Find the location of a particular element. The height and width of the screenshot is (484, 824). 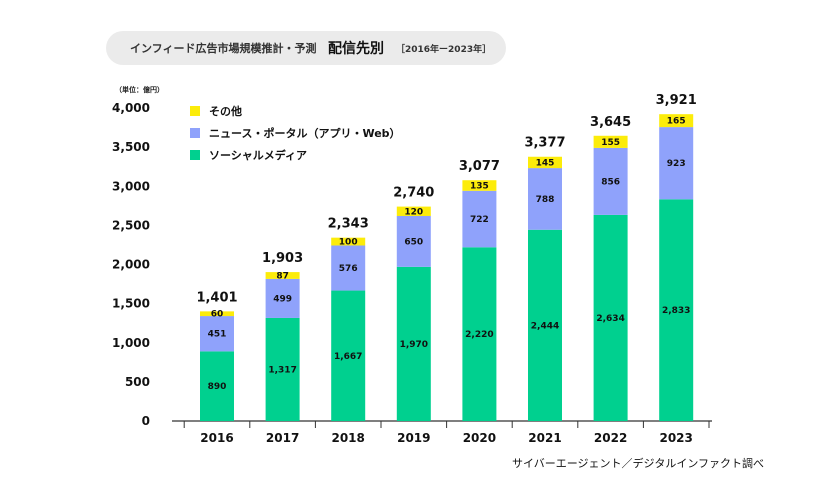

bar-value-label: 135 is located at coordinates (479, 187).